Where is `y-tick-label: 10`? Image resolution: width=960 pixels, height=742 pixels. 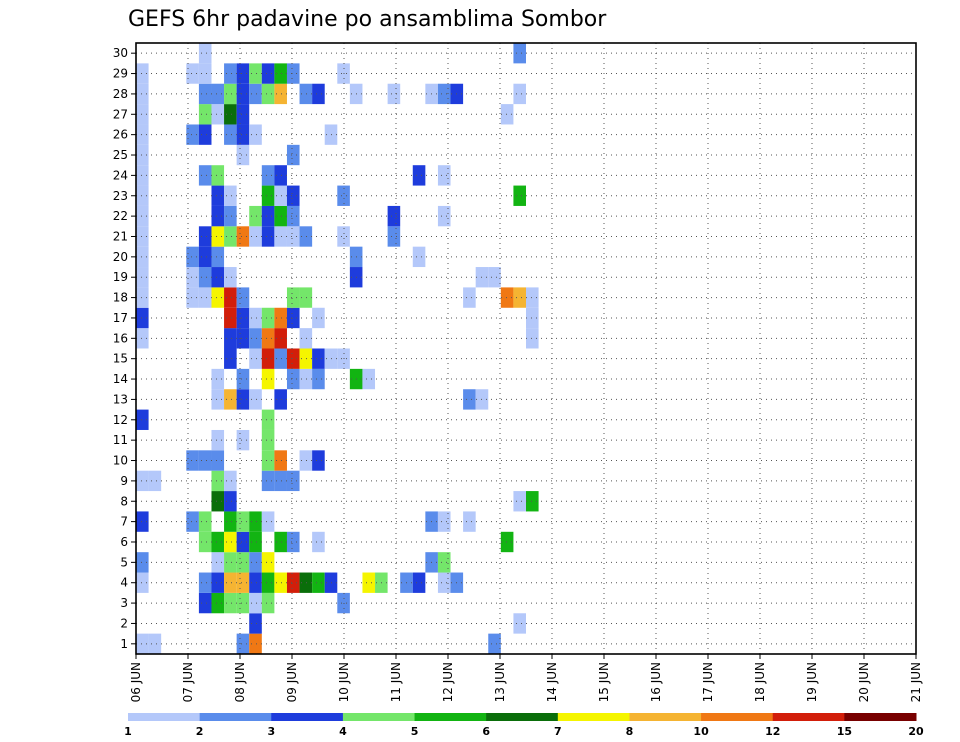
y-tick-label: 10 is located at coordinates (120, 461).